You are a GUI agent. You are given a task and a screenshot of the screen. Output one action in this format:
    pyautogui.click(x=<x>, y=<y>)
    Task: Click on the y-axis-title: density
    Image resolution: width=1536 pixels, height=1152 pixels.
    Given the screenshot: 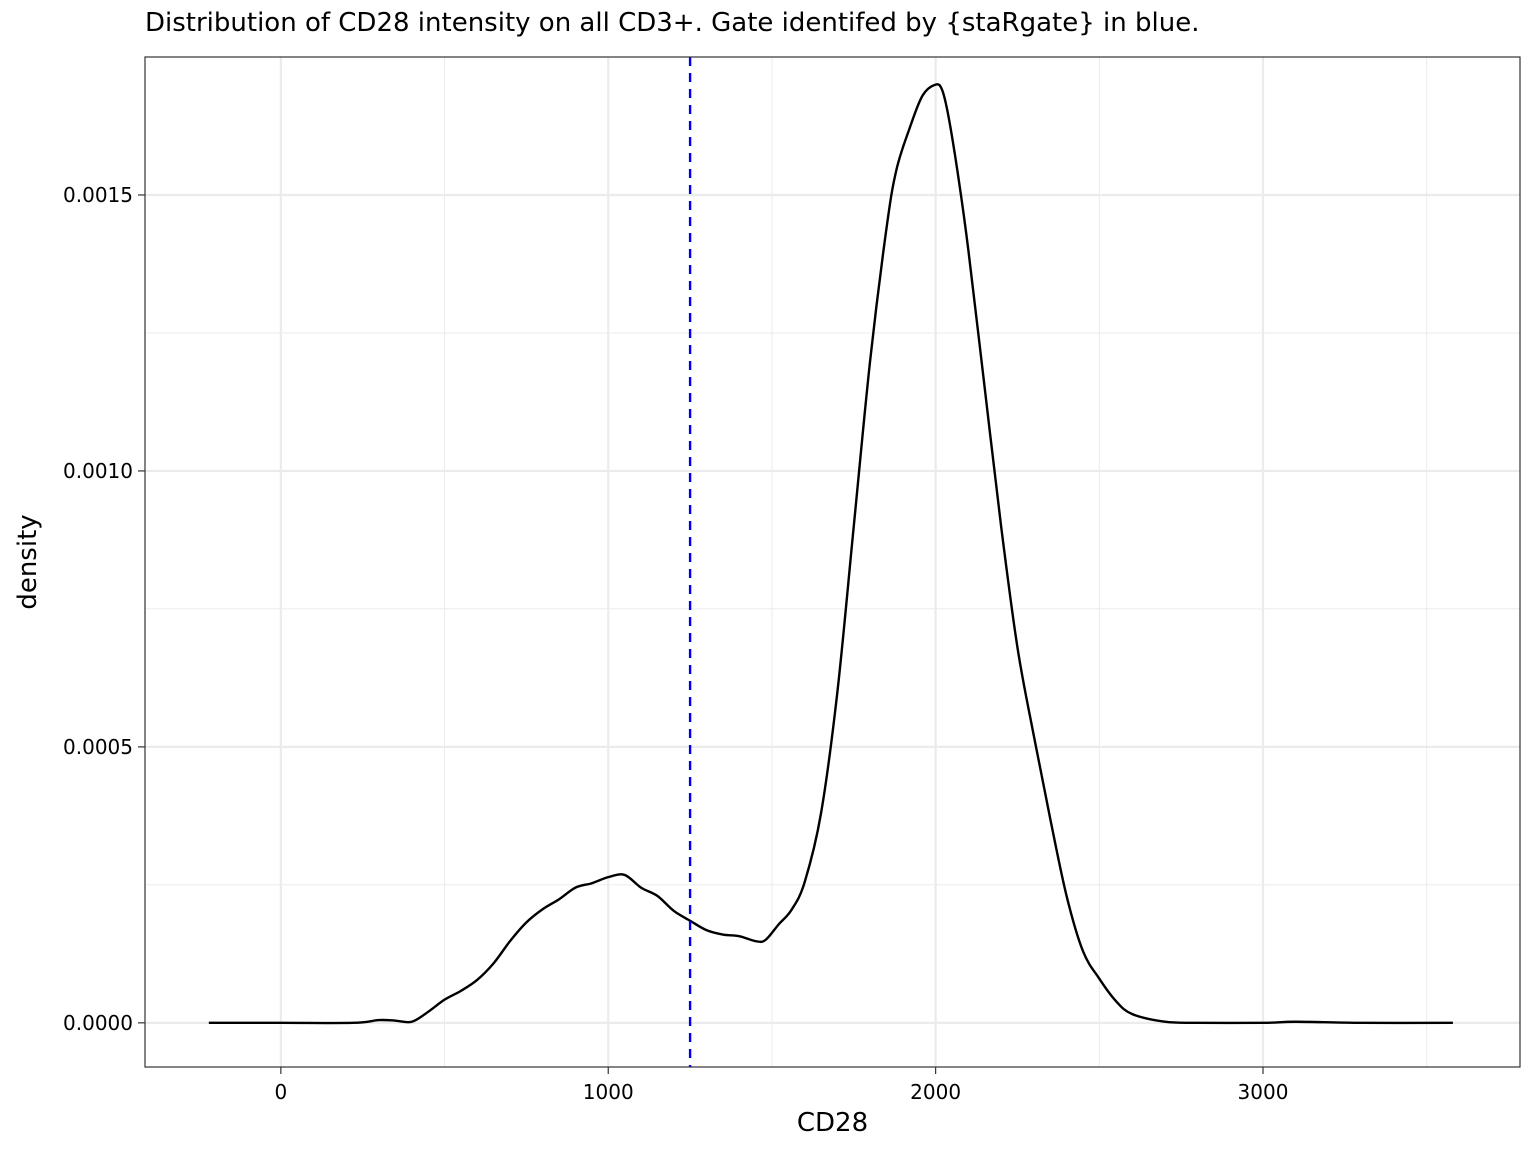 What is the action you would take?
    pyautogui.click(x=28, y=561)
    